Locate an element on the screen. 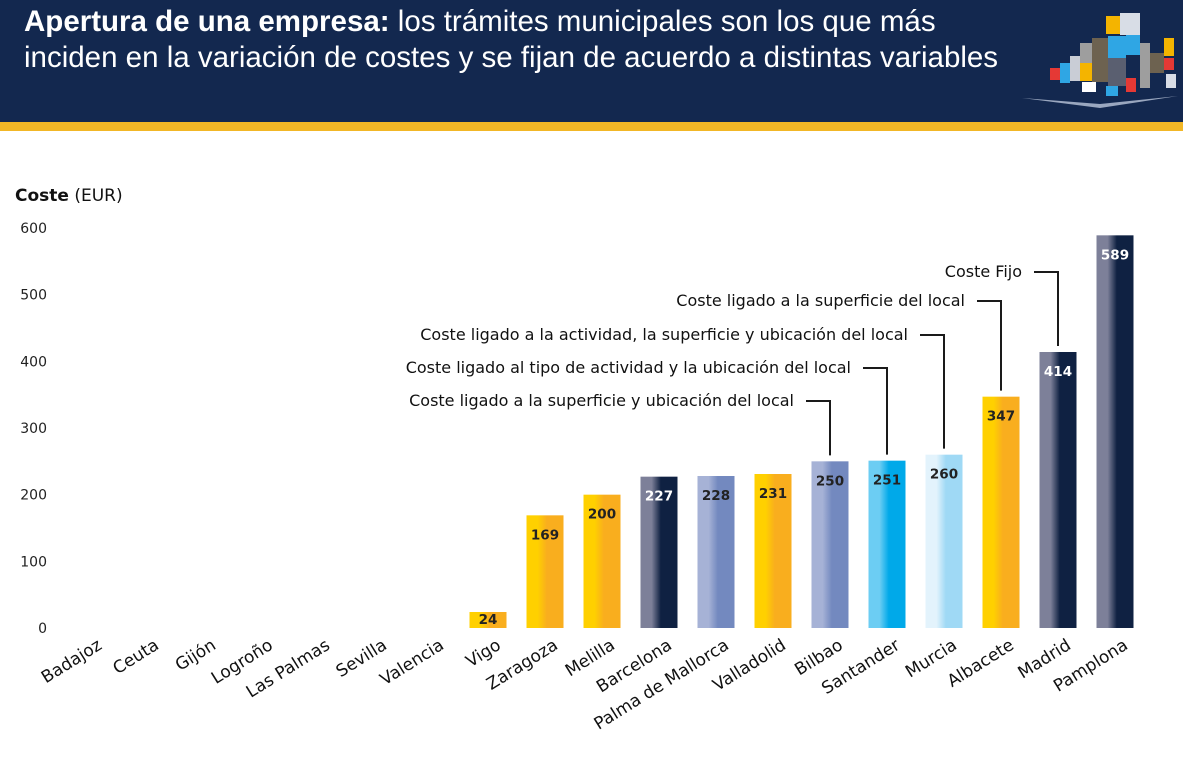 This screenshot has width=1183, height=781. x-category-label: Ceuta is located at coordinates (135, 657).